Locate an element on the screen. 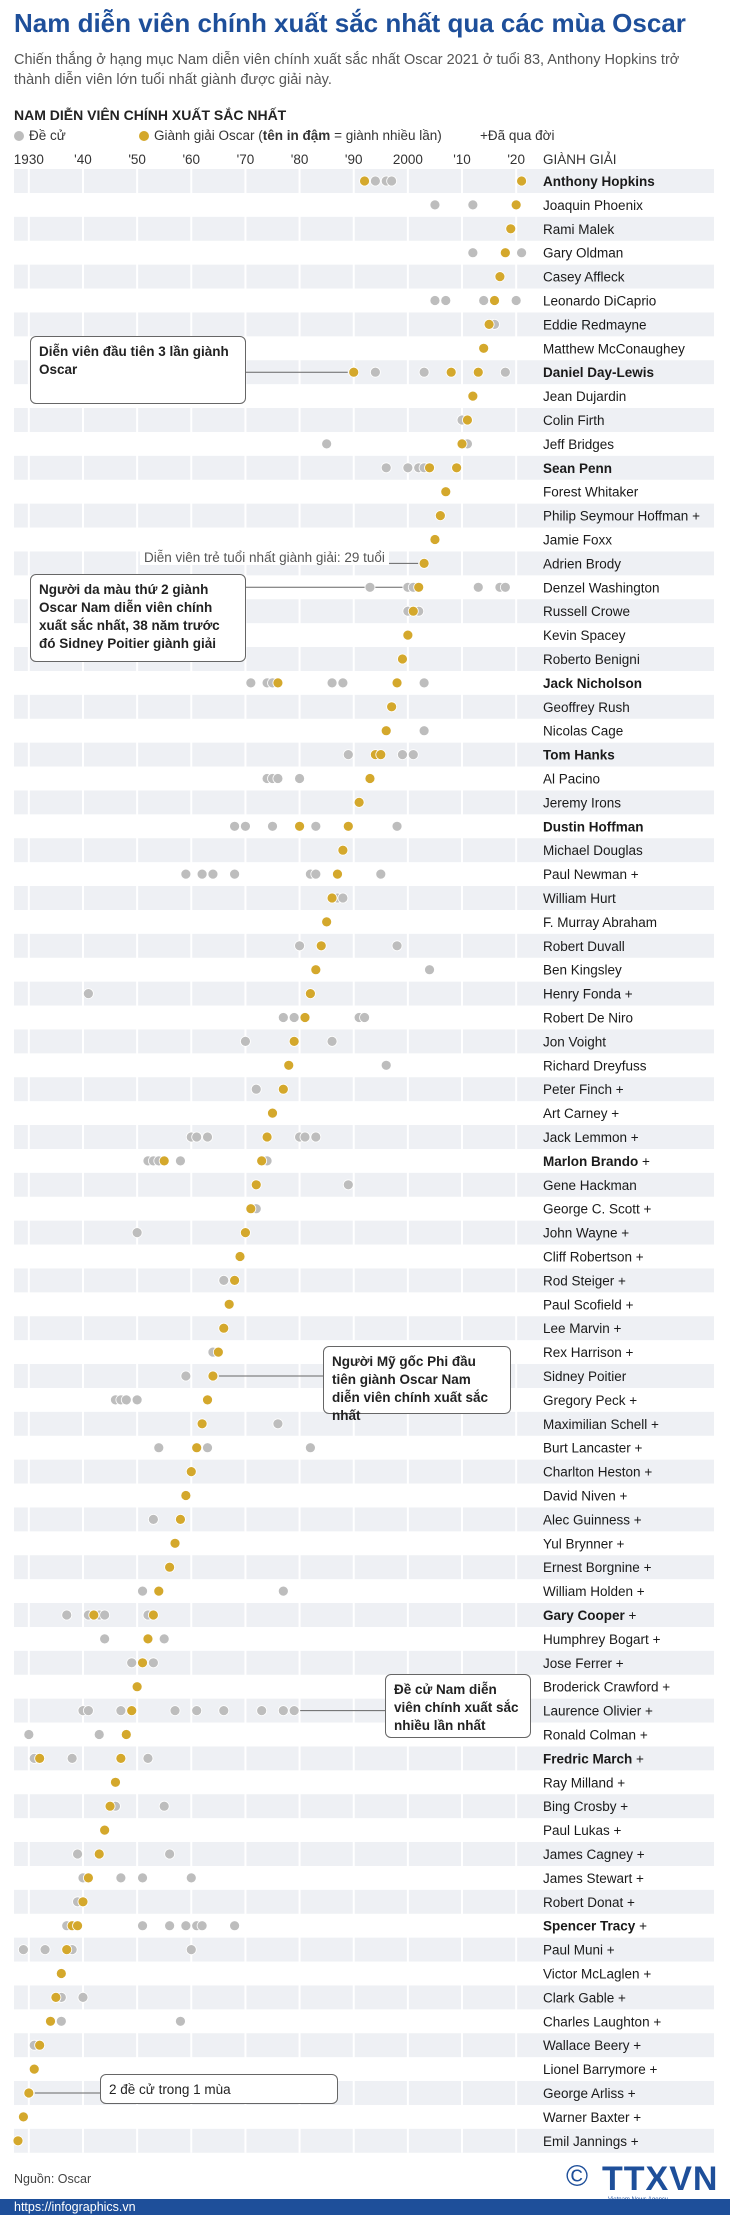  actor-name: Richard Dreyfuss is located at coordinates (595, 1065).